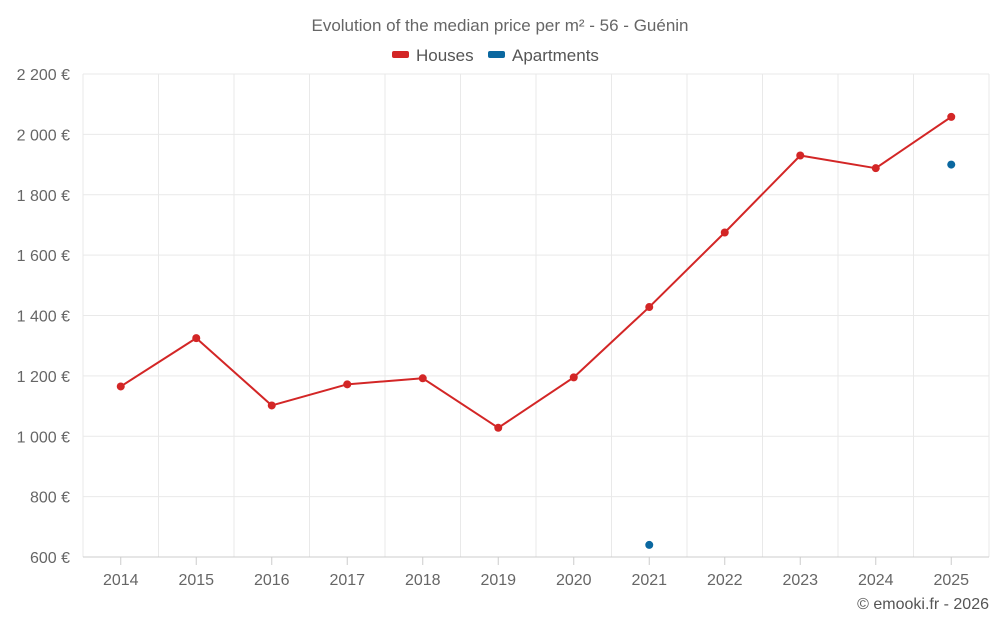 Image resolution: width=1000 pixels, height=625 pixels. Describe the element at coordinates (43, 377) in the screenshot. I see `y-tick-label: 1 200 €` at that location.